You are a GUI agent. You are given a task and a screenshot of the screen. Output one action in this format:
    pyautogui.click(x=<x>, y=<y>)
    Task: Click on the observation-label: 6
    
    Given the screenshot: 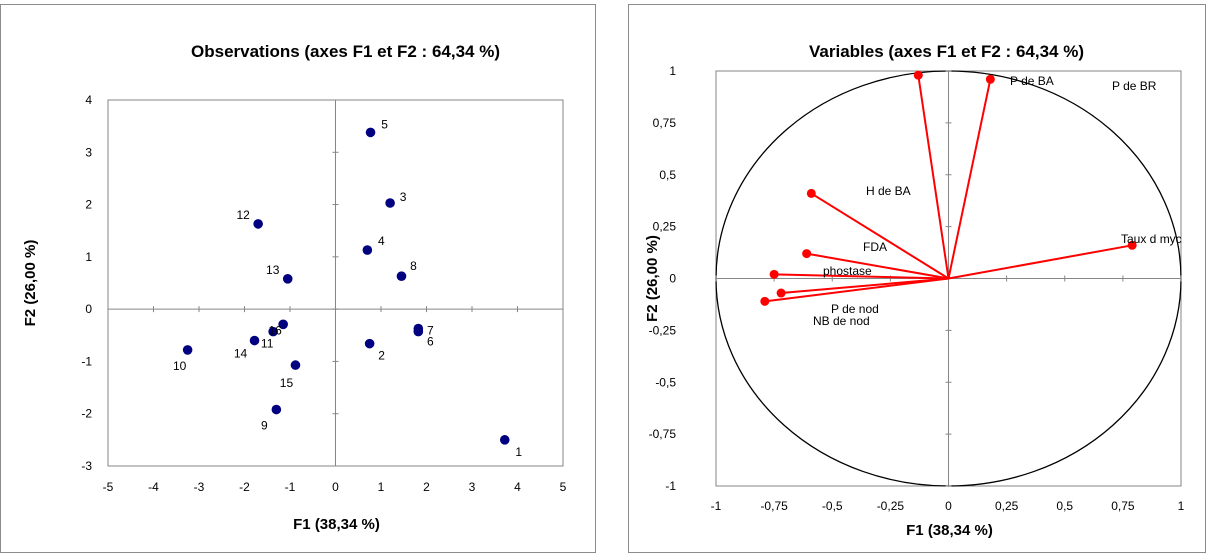 What is the action you would take?
    pyautogui.click(x=430, y=342)
    